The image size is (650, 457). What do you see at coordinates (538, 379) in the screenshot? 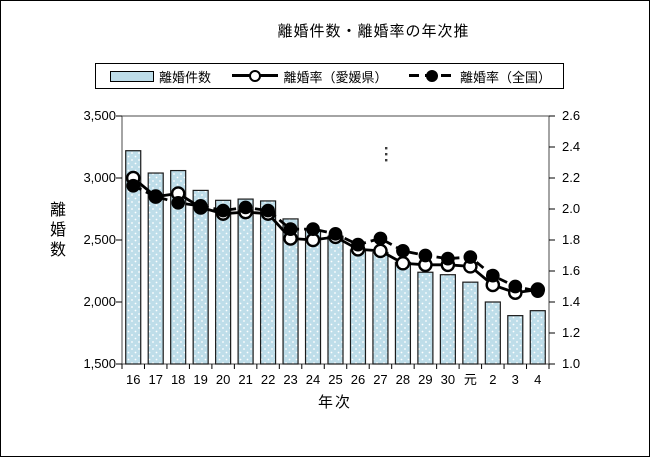
I see `x-axis-tick-label: 4` at bounding box center [538, 379].